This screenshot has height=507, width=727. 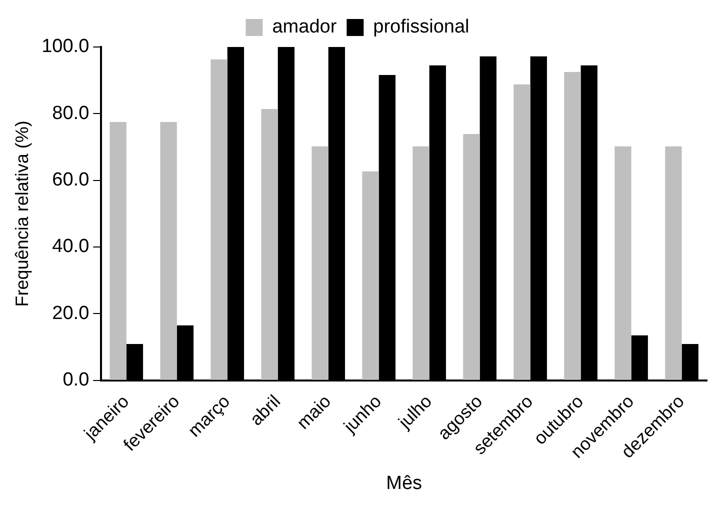 What do you see at coordinates (305, 27) in the screenshot?
I see `legend-label: amador` at bounding box center [305, 27].